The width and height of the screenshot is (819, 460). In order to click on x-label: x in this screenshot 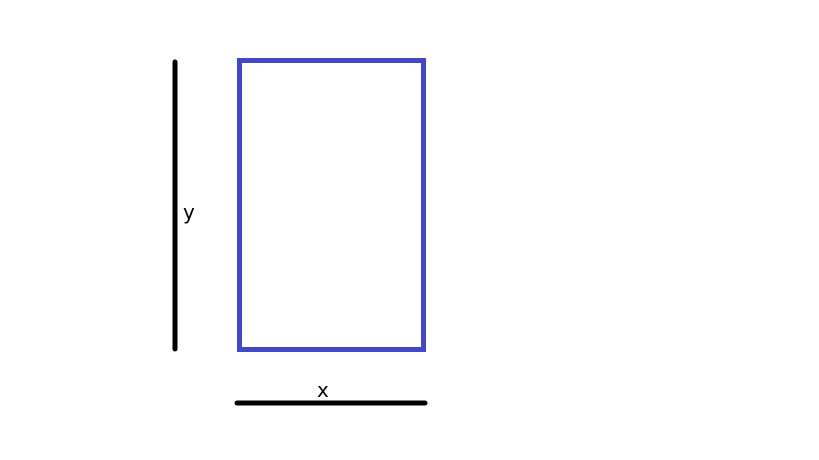, I will do `click(323, 390)`.